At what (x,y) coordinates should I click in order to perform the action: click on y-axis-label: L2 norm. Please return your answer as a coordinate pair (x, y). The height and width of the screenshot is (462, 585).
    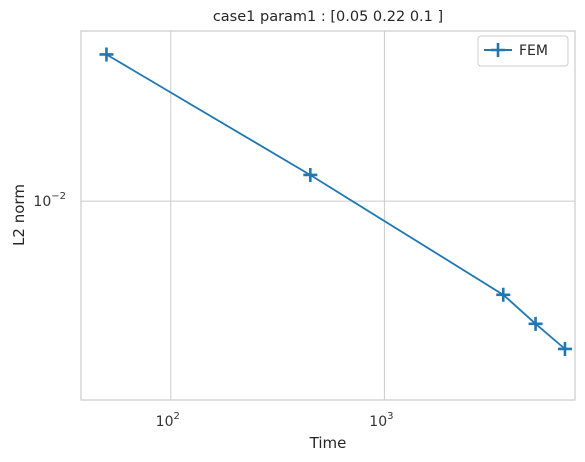
    Looking at the image, I should click on (19, 215).